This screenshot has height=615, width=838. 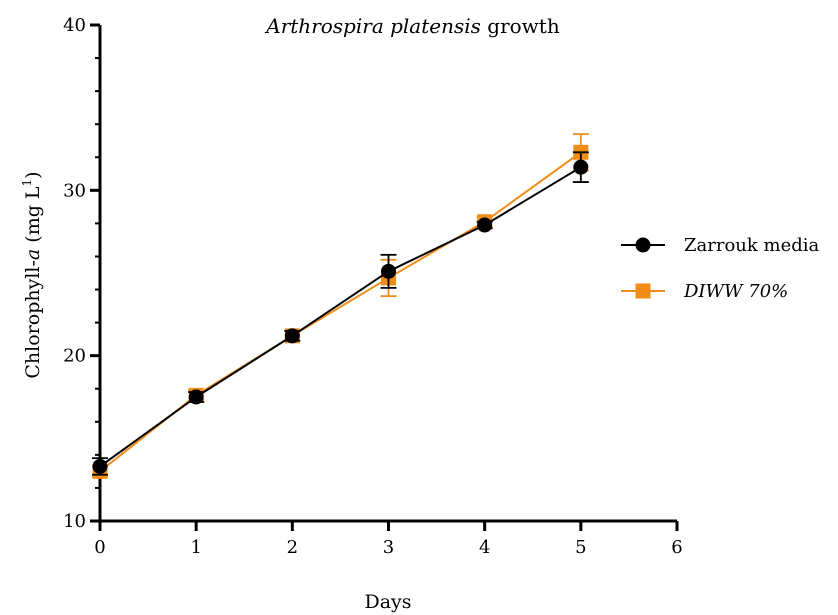 What do you see at coordinates (735, 291) in the screenshot?
I see `legend-label: DIWW 70%` at bounding box center [735, 291].